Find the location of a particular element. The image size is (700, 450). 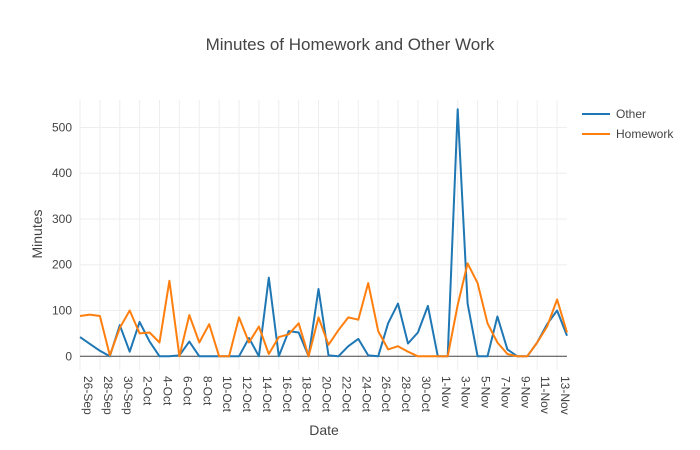

x-tick-label: 28-Sep is located at coordinates (108, 395).